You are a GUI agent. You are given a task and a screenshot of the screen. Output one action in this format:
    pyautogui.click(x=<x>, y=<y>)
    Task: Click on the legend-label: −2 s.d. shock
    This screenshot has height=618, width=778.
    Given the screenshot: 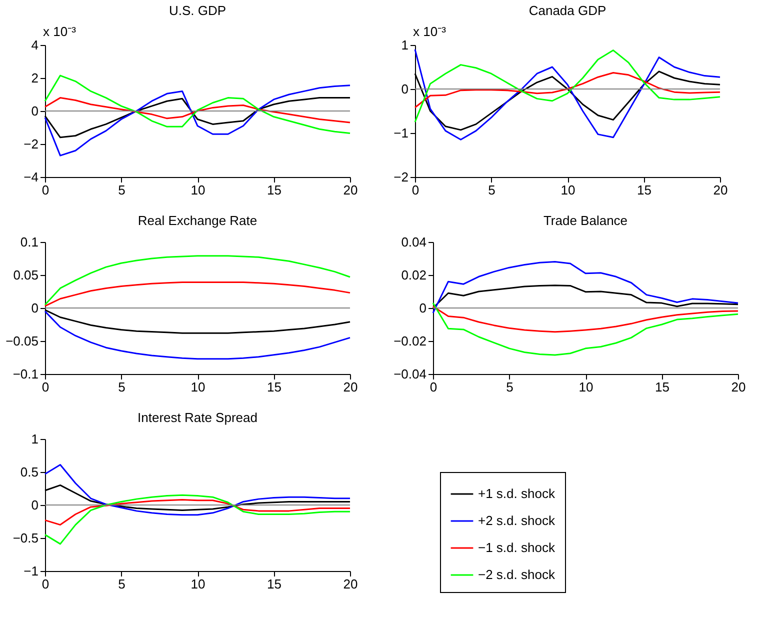 What is the action you would take?
    pyautogui.click(x=517, y=574)
    